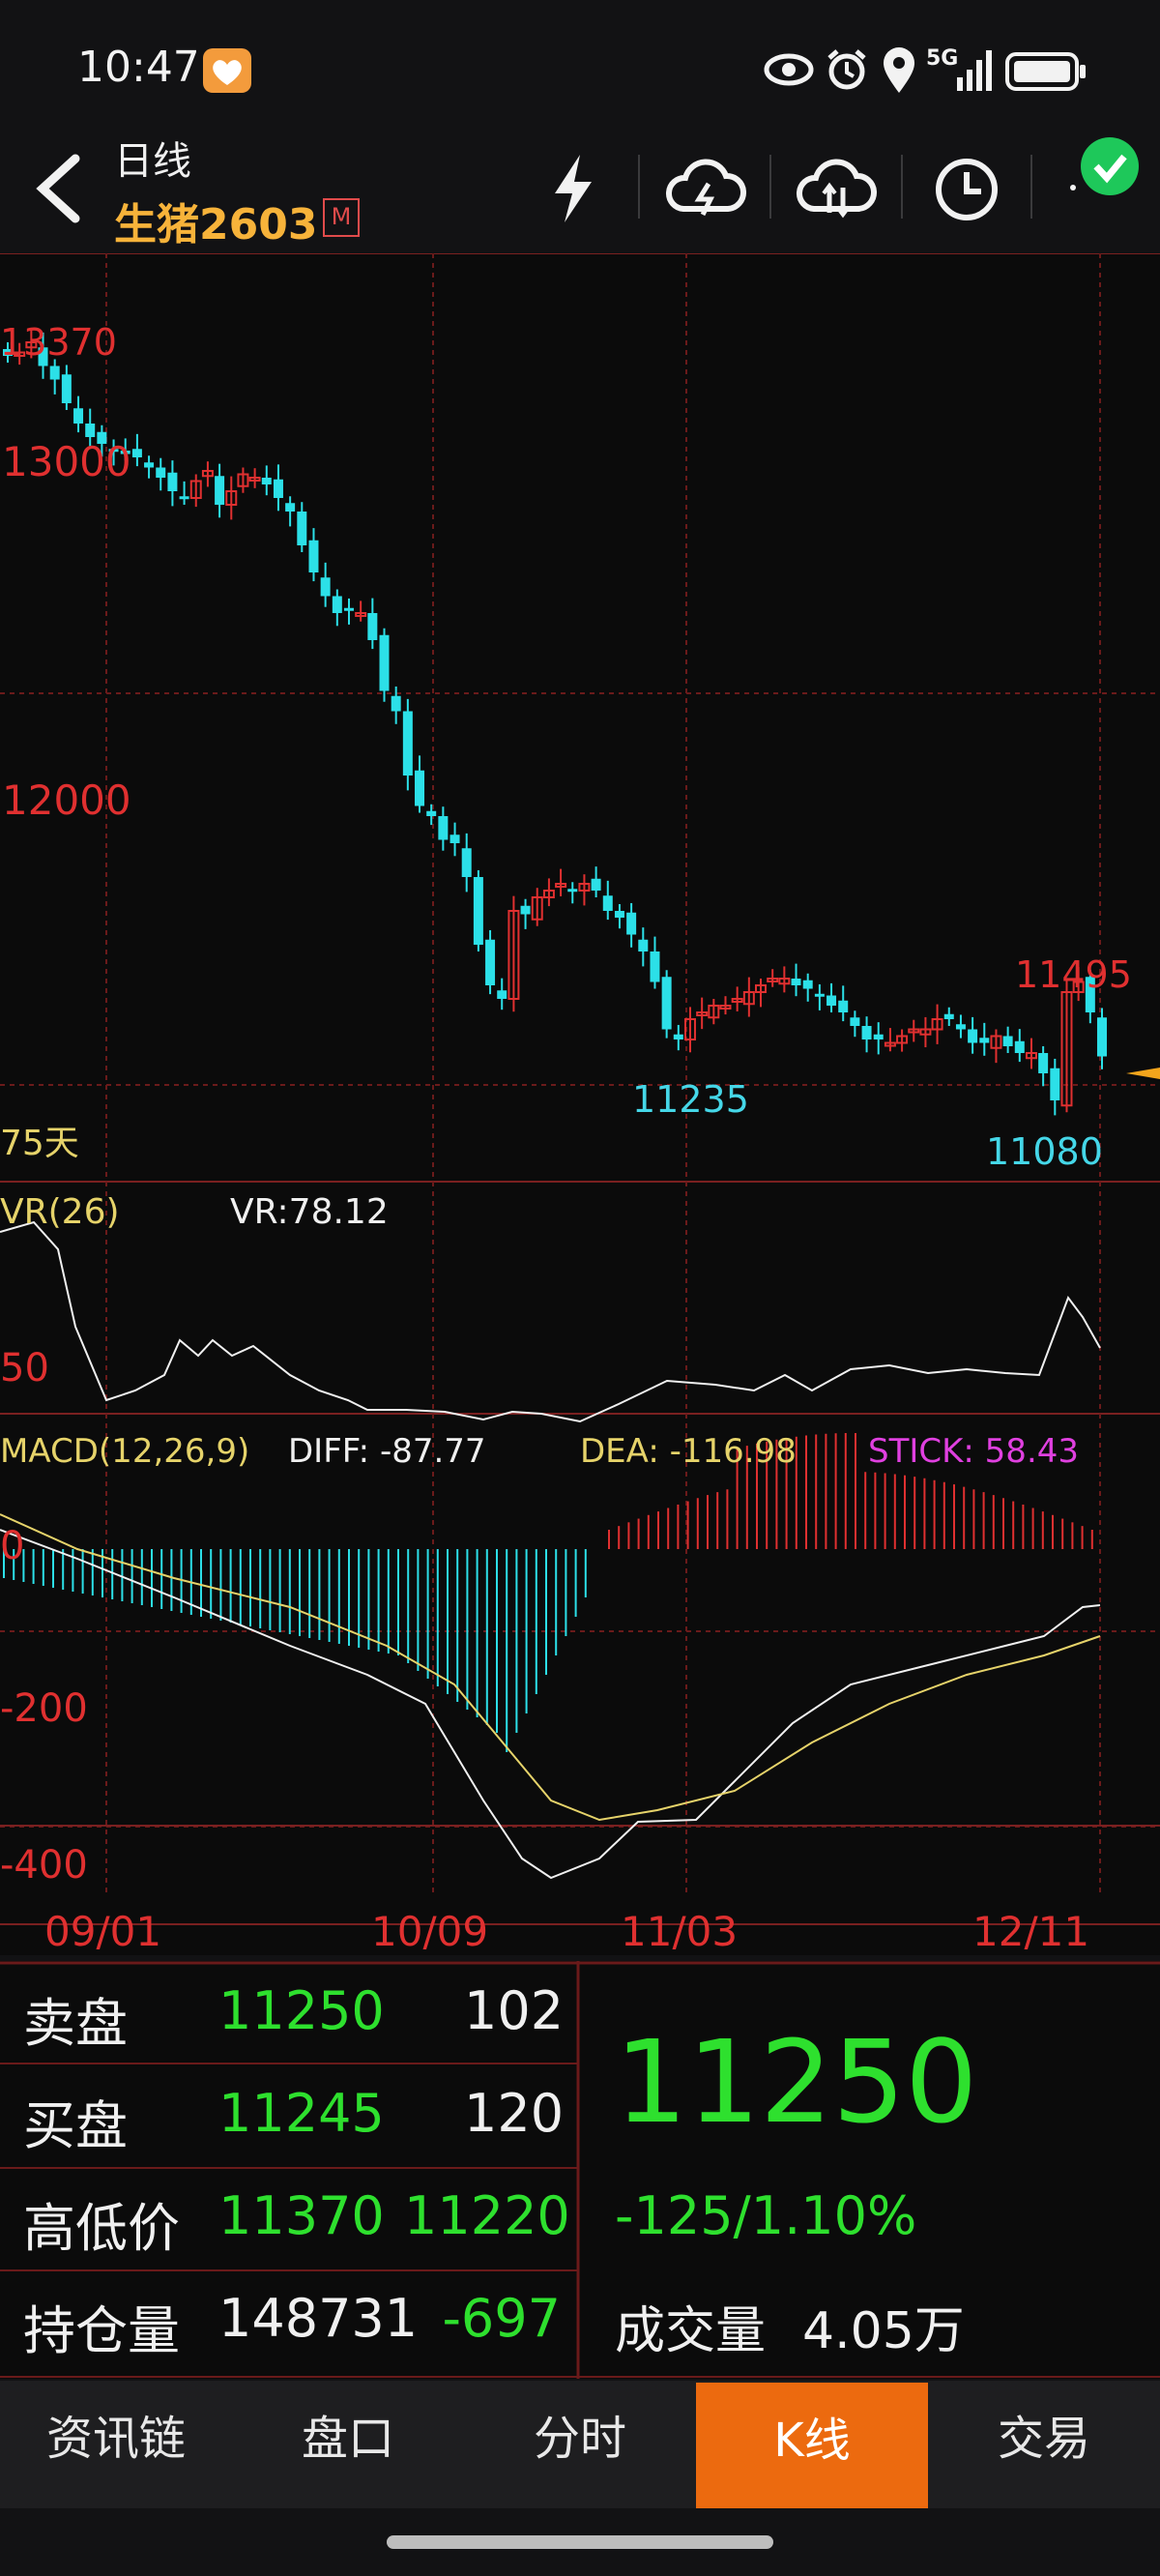 The image size is (1160, 2576). What do you see at coordinates (884, 2331) in the screenshot?
I see `volume-value: 4.05万` at bounding box center [884, 2331].